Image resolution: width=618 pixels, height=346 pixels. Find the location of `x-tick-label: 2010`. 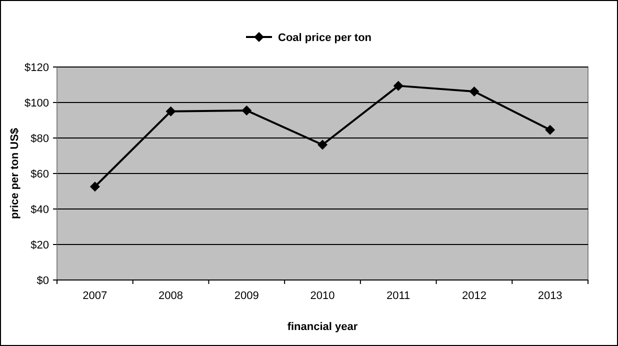

x-tick-label: 2010 is located at coordinates (322, 296).